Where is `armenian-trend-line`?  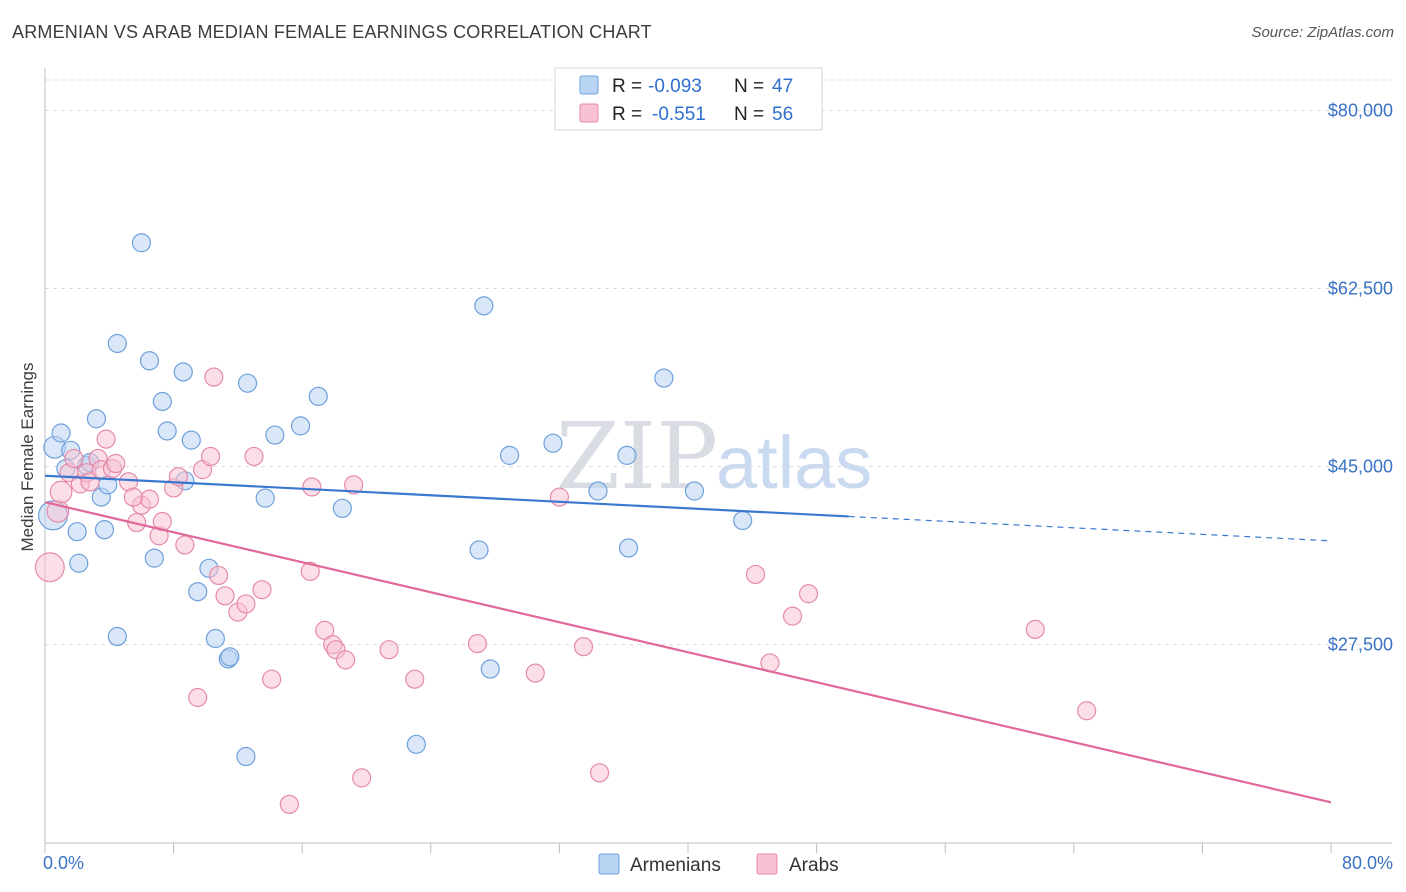
armenian-trend-line is located at coordinates (446, 496).